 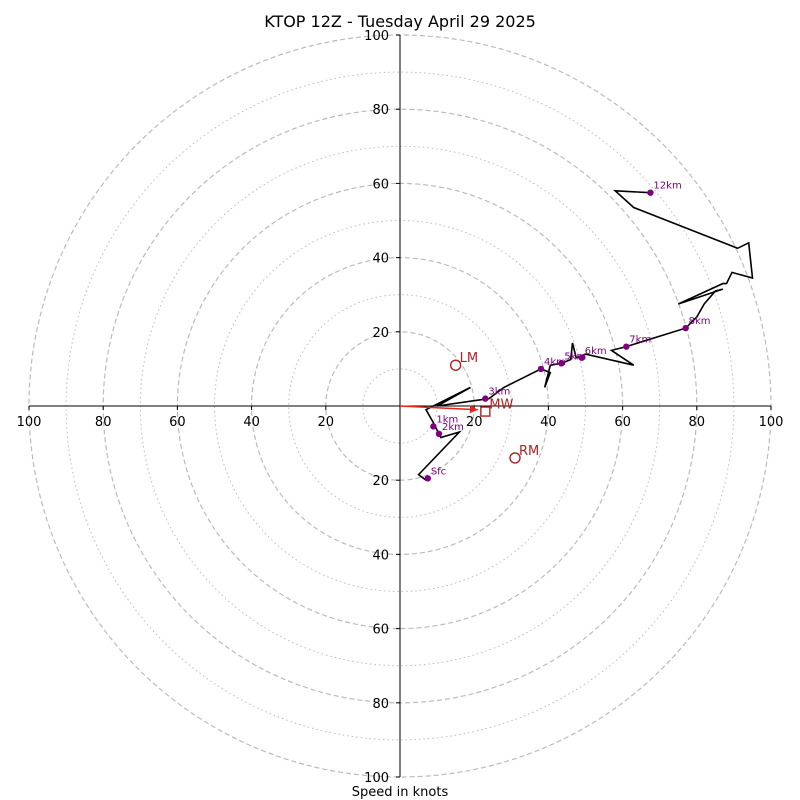 What do you see at coordinates (453, 427) in the screenshot?
I see `height-label-2km: 2km` at bounding box center [453, 427].